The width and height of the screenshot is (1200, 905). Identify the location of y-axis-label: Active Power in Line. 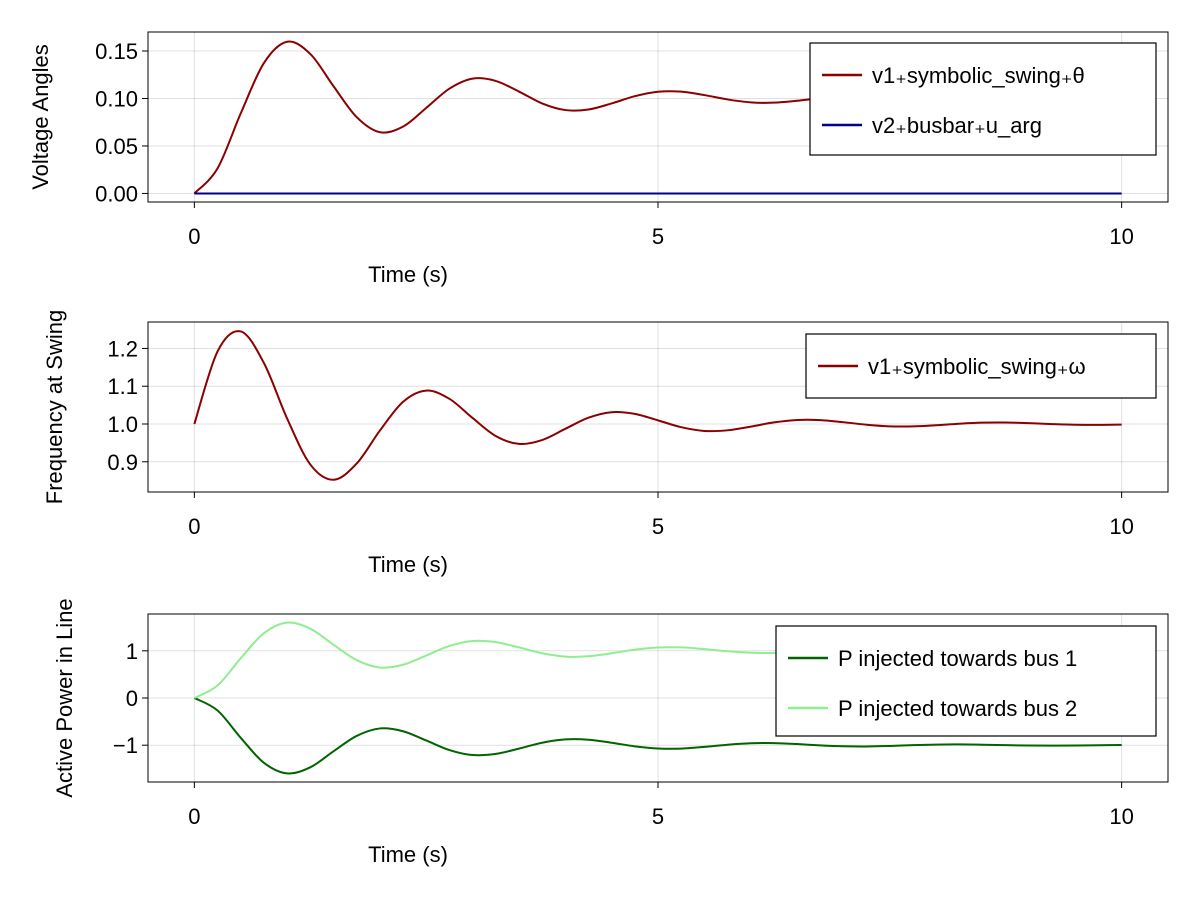
(64, 697).